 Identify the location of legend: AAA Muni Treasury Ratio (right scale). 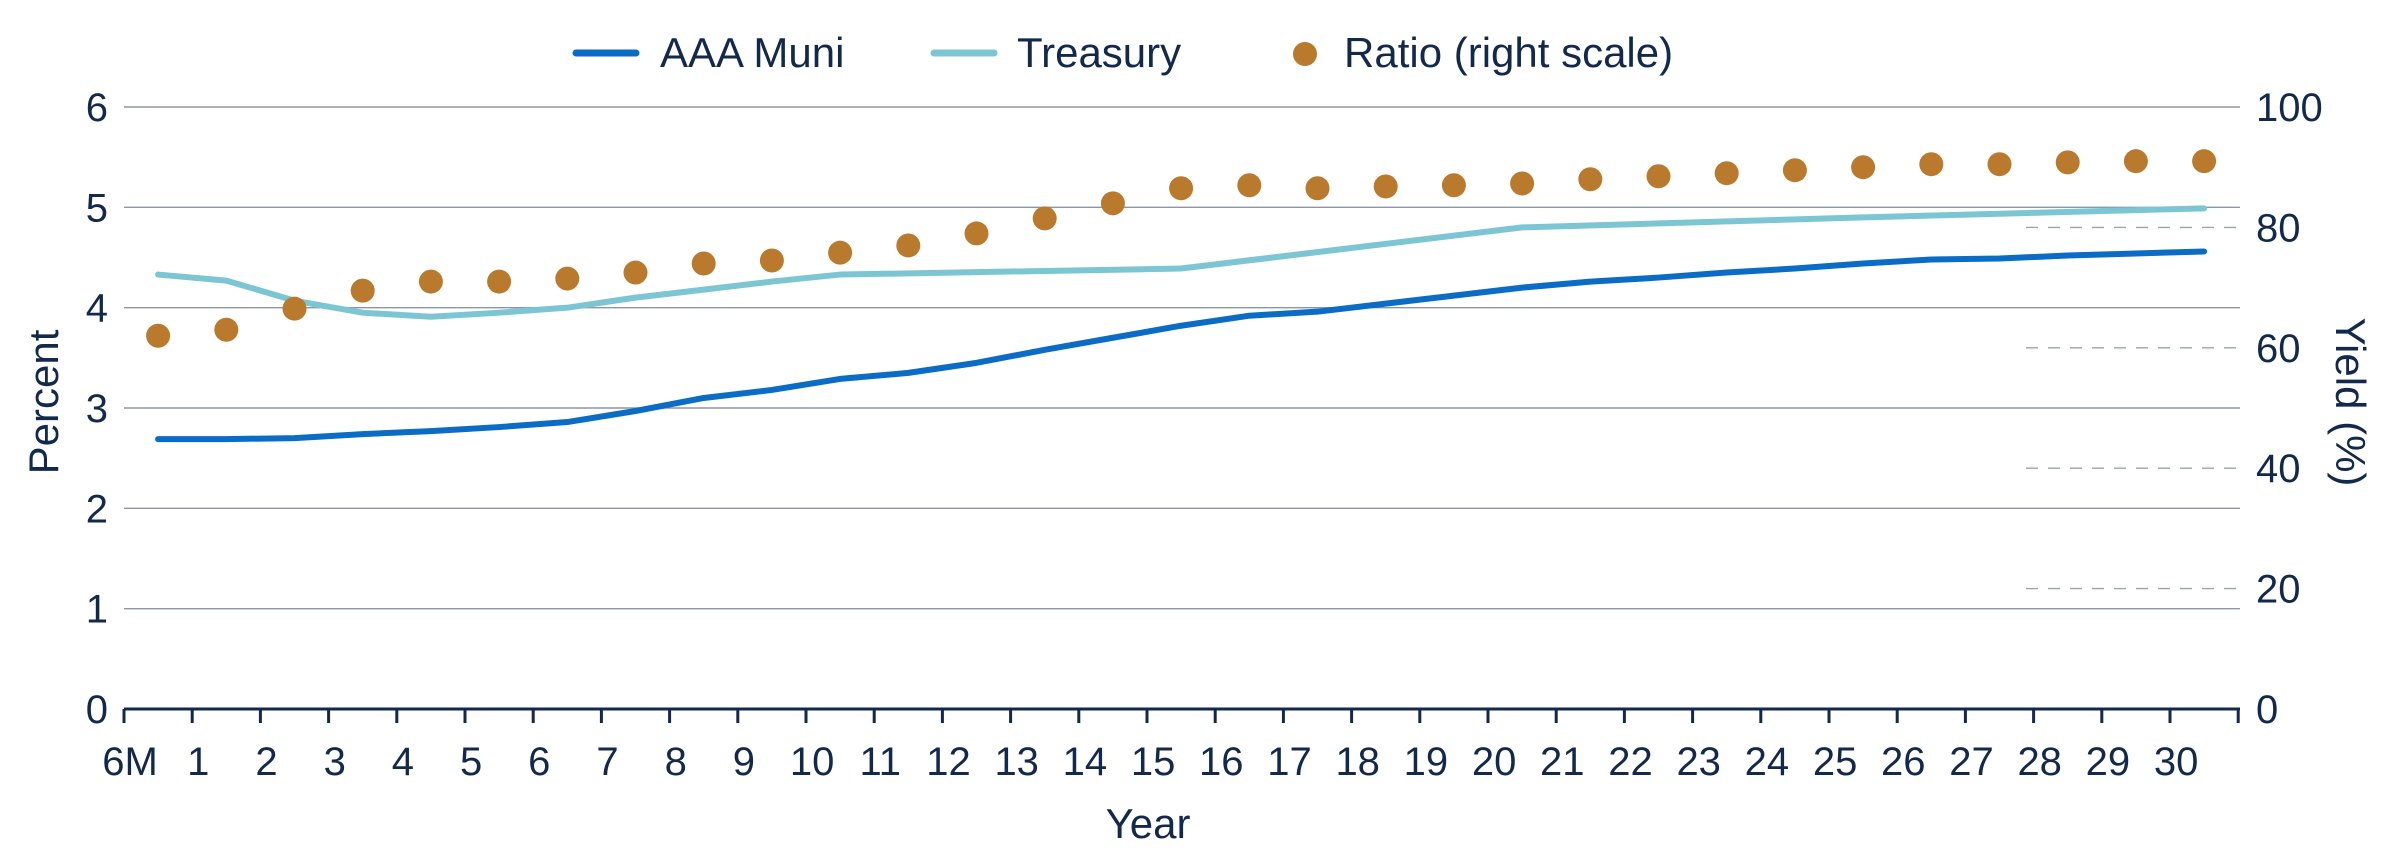
(1122, 52).